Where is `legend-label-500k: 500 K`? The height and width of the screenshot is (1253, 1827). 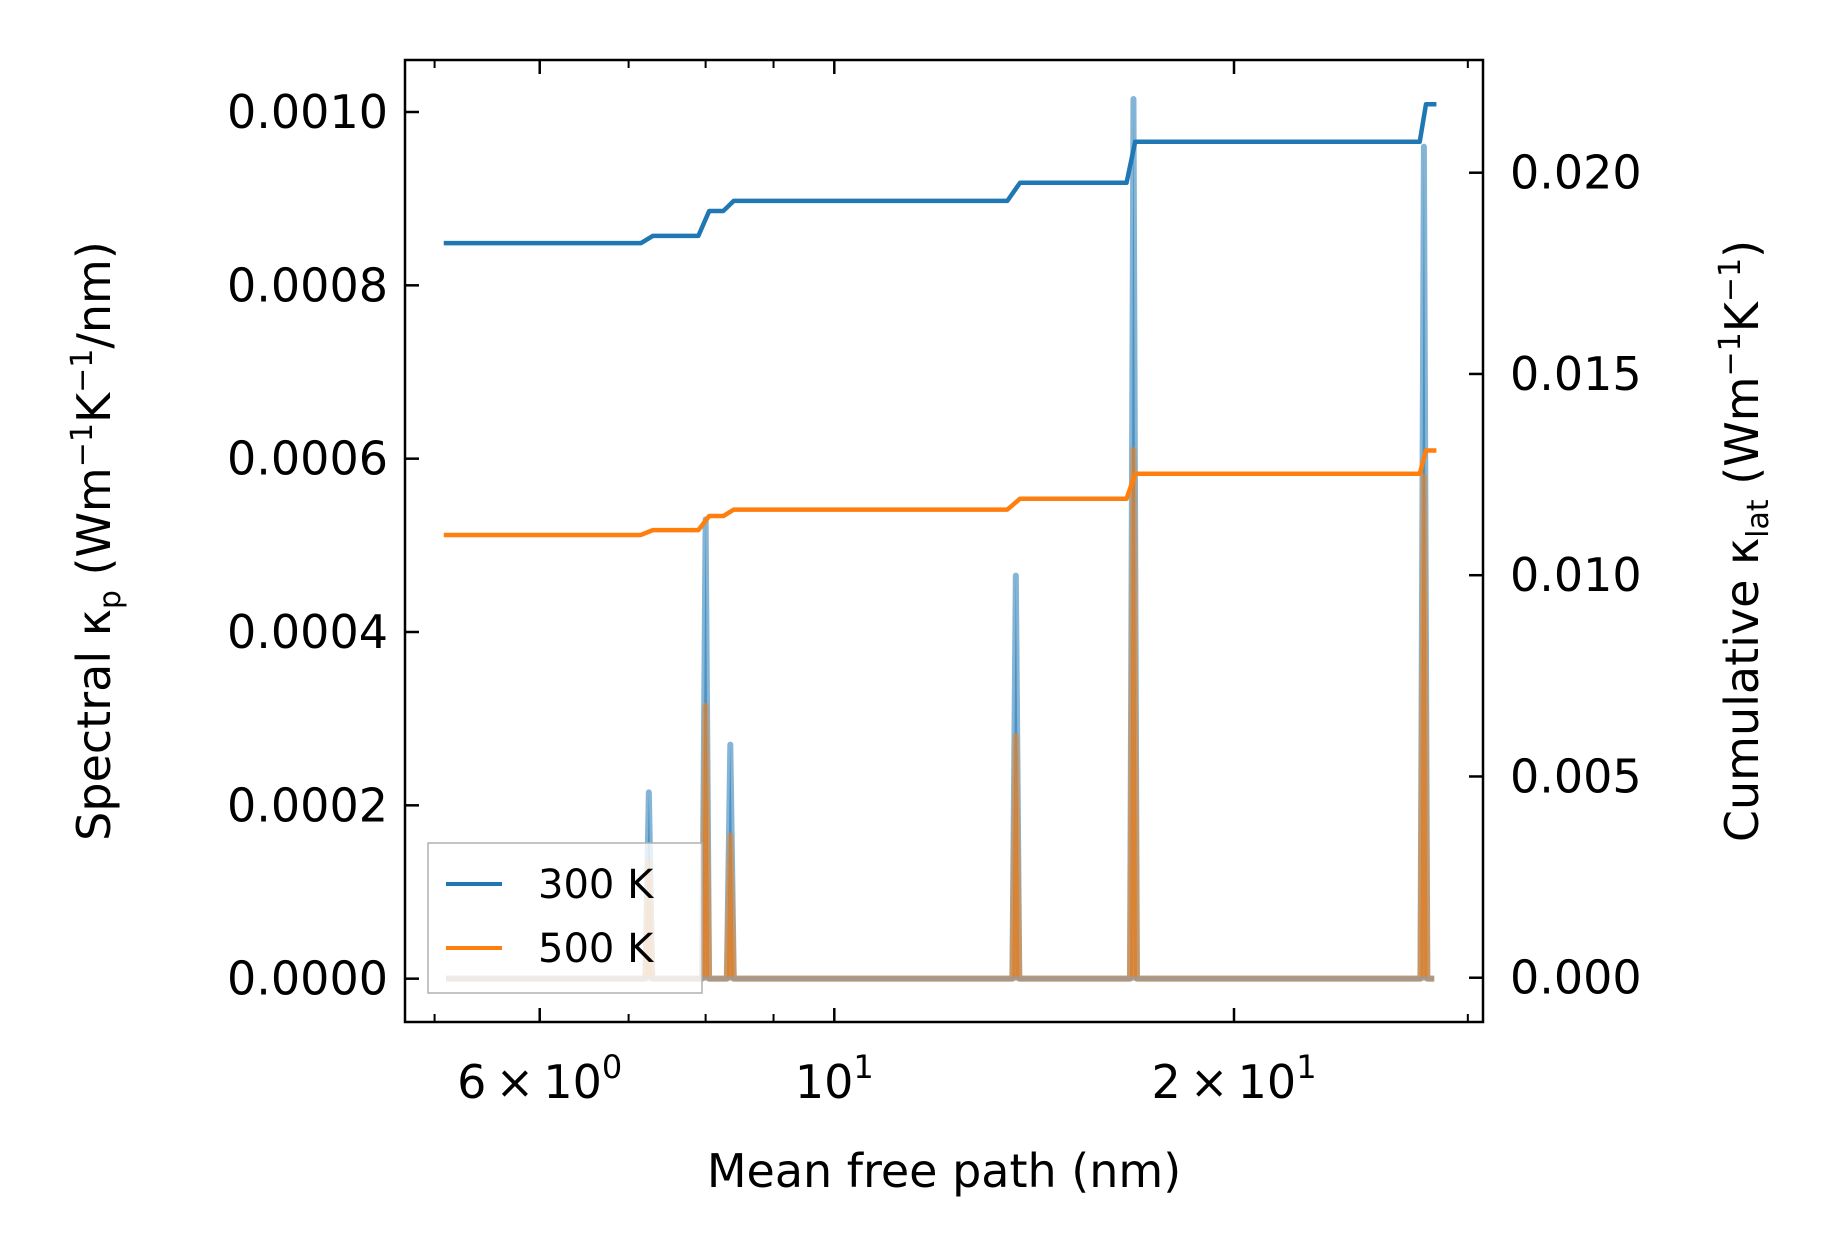 legend-label-500k: 500 K is located at coordinates (596, 949).